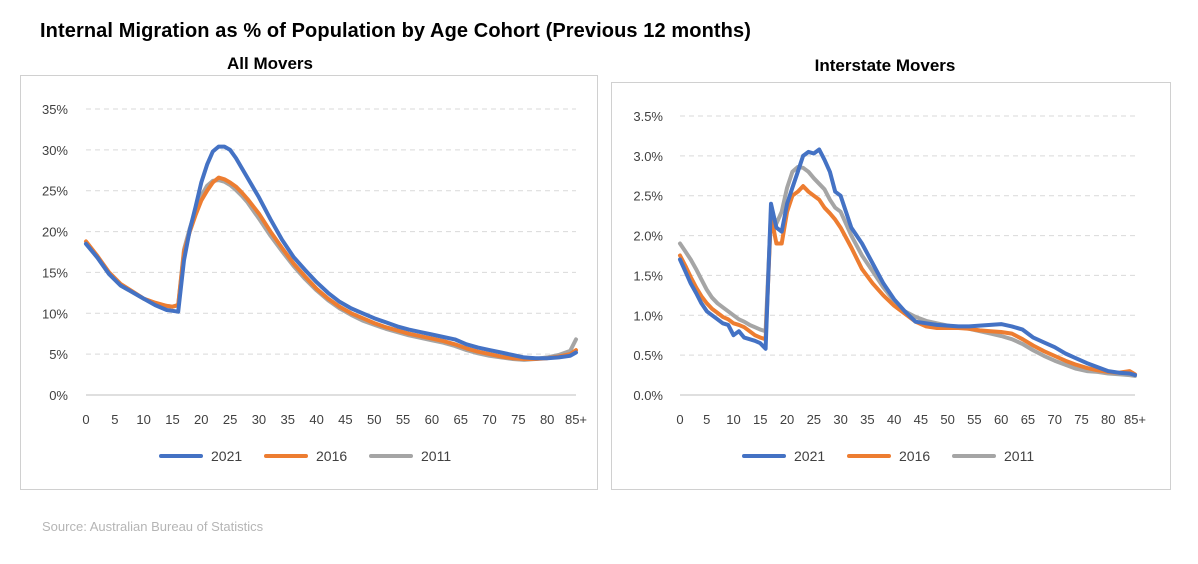 Image resolution: width=1198 pixels, height=564 pixels. Describe the element at coordinates (55, 150) in the screenshot. I see `y-tick-label: 30%` at that location.